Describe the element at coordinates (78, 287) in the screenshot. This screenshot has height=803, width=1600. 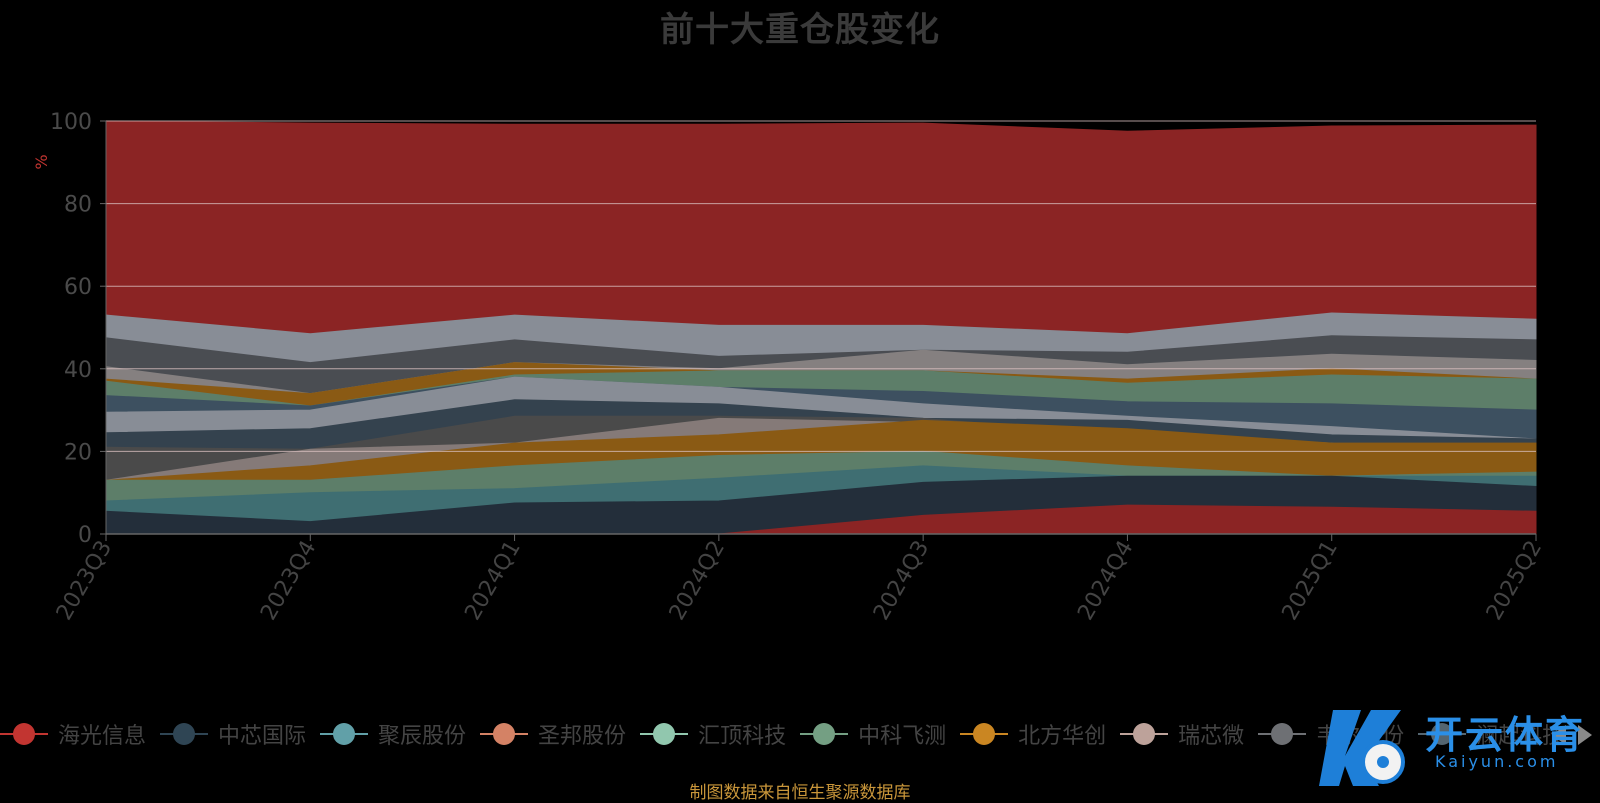
I see `y-tick-label: 60` at that location.